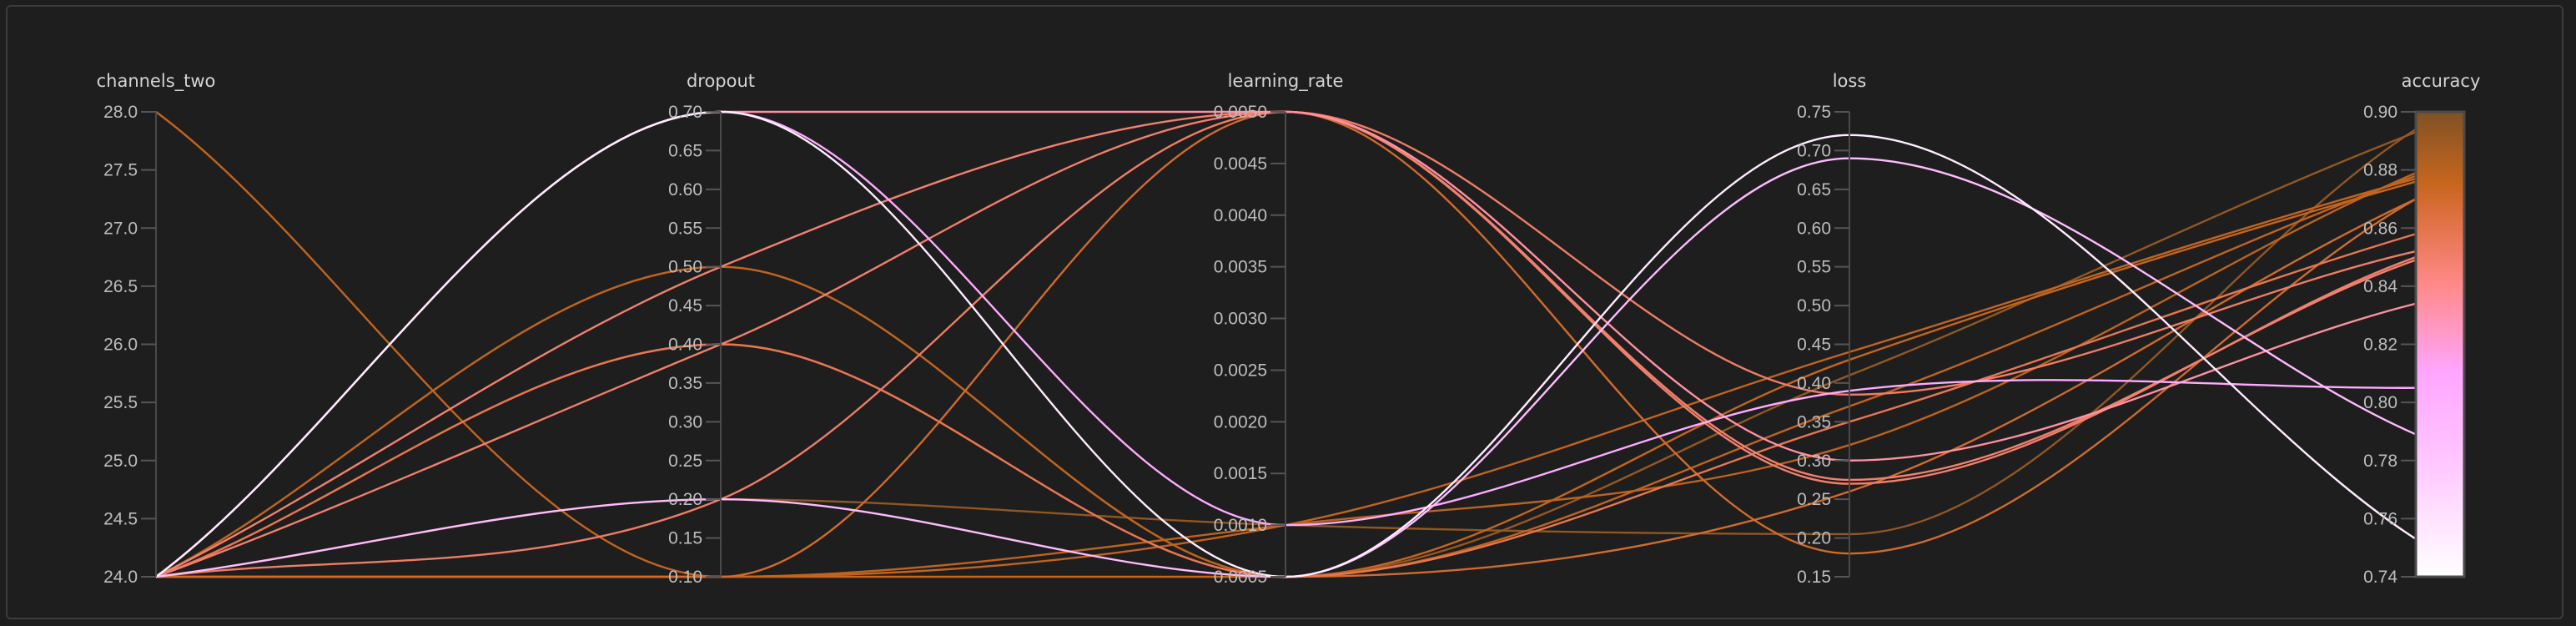 This screenshot has height=626, width=2576. Describe the element at coordinates (685, 577) in the screenshot. I see `tick-label: 0.10` at that location.